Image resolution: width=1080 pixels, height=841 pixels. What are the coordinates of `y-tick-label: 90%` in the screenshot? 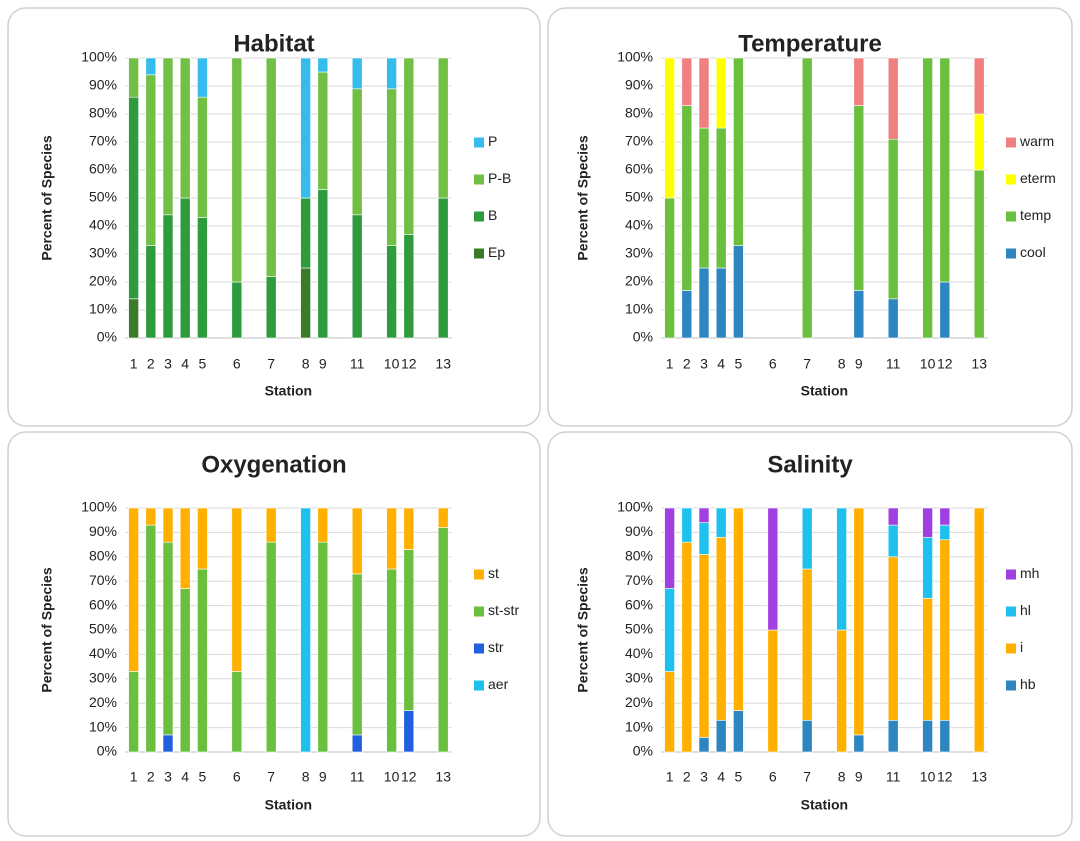 It's located at (103, 531).